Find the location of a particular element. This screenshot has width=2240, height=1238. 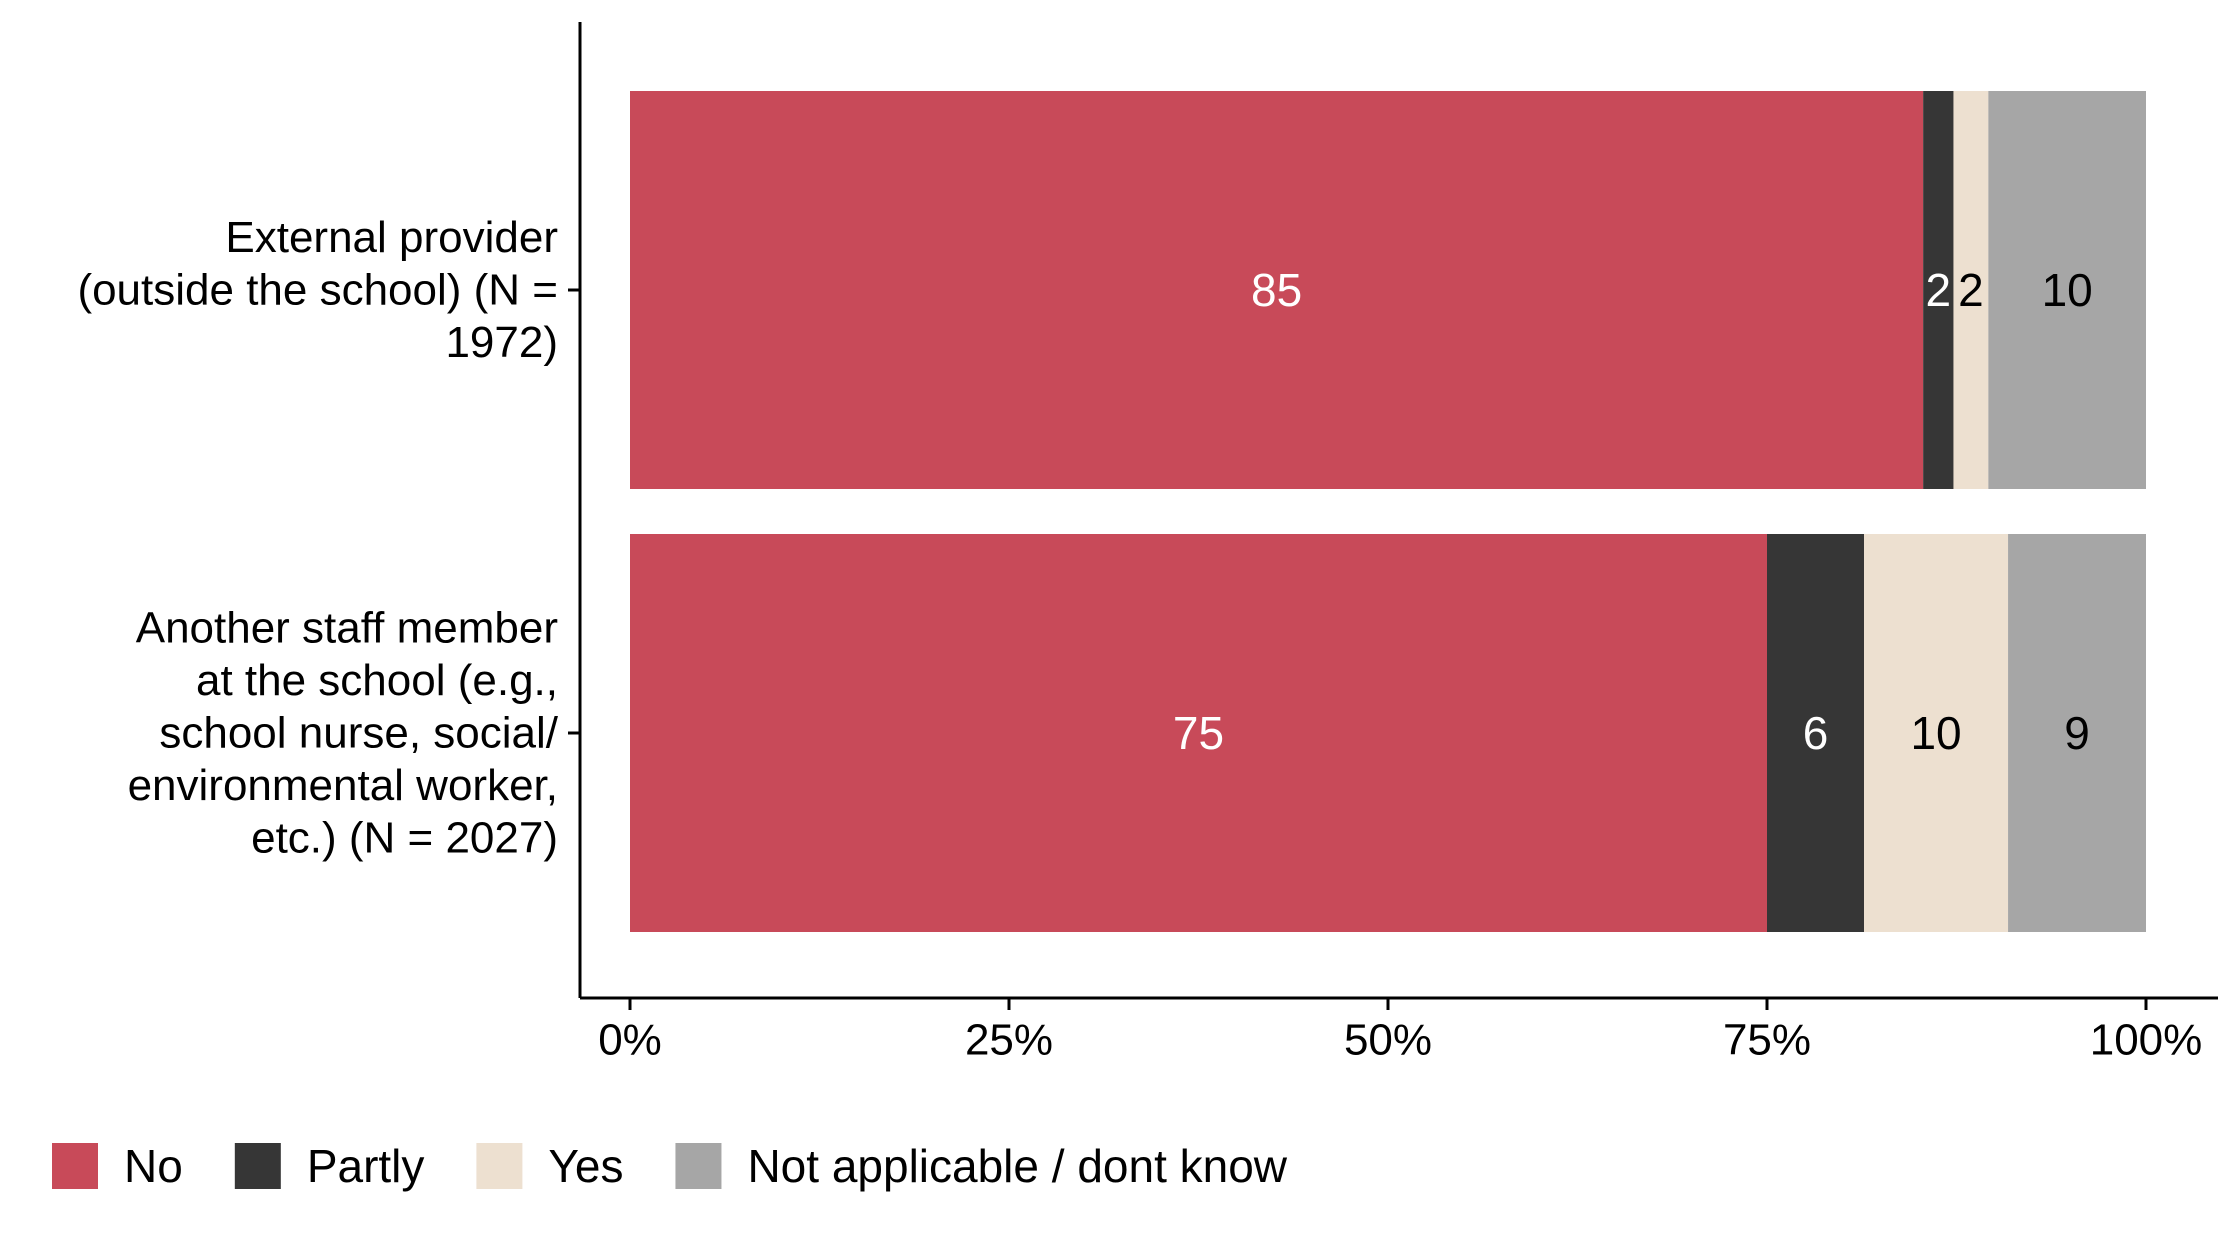

category-label-line: Another staff member is located at coordinates (347, 628).